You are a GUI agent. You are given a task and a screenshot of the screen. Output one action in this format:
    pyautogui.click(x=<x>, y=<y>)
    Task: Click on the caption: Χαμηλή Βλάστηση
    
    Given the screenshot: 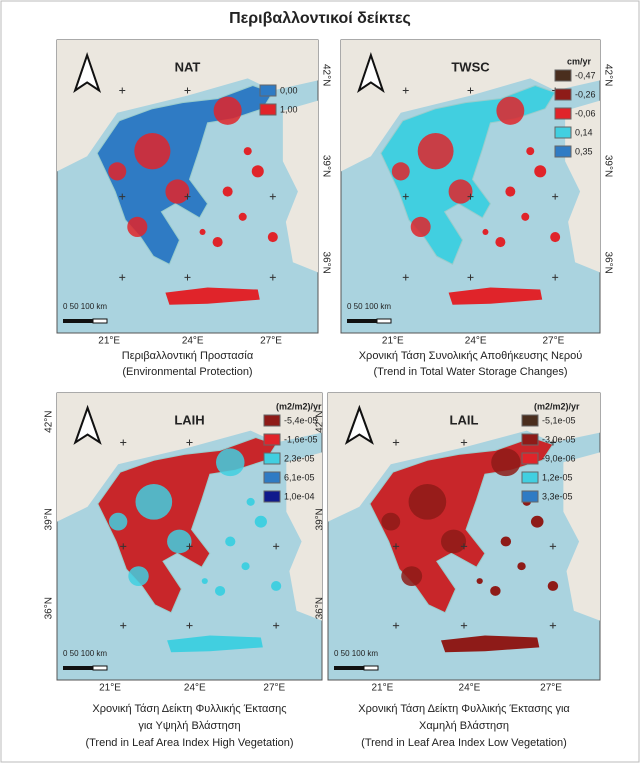 What is the action you would take?
    pyautogui.click(x=464, y=726)
    